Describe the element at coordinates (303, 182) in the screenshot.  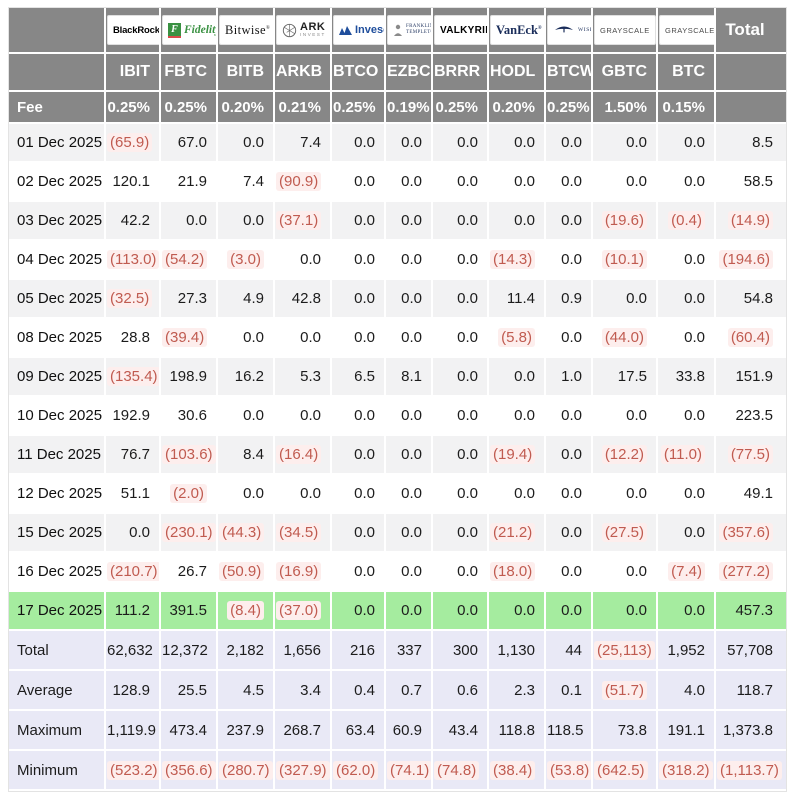
I see `flow-cell-arkb: (90.9)` at that location.